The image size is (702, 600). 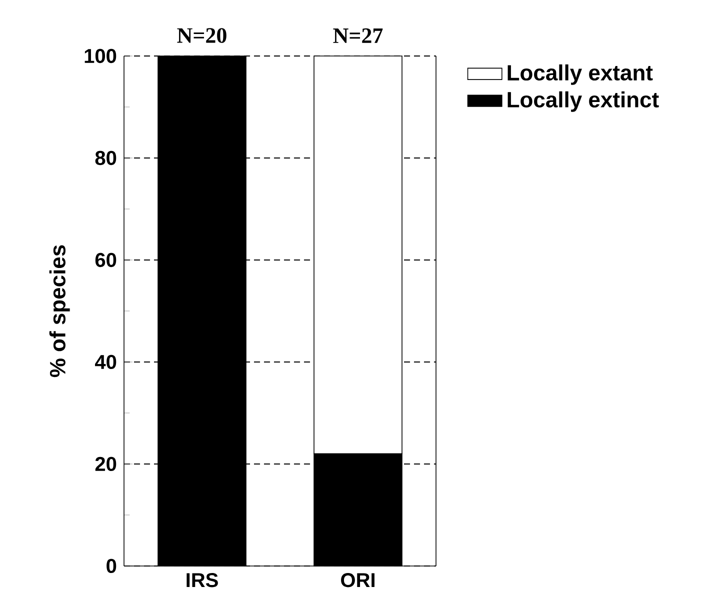 I want to click on y-tick-label: 40, so click(x=105, y=362).